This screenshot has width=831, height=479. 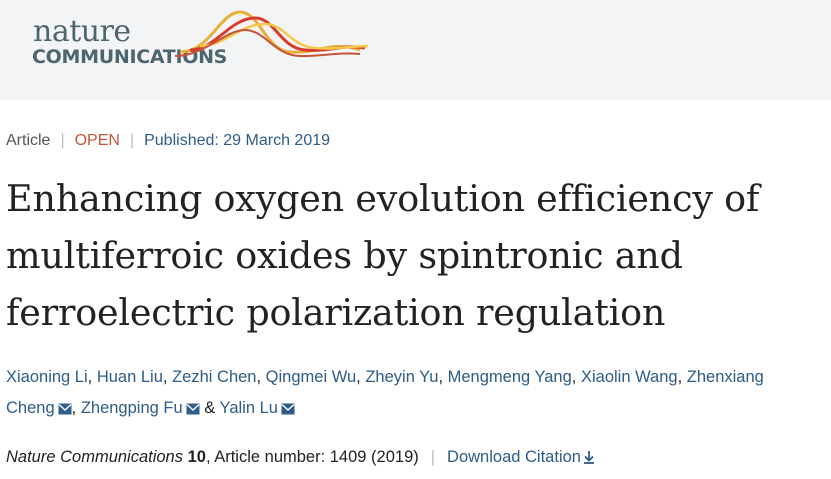 What do you see at coordinates (97, 140) in the screenshot?
I see `open-access-badge: OPEN` at bounding box center [97, 140].